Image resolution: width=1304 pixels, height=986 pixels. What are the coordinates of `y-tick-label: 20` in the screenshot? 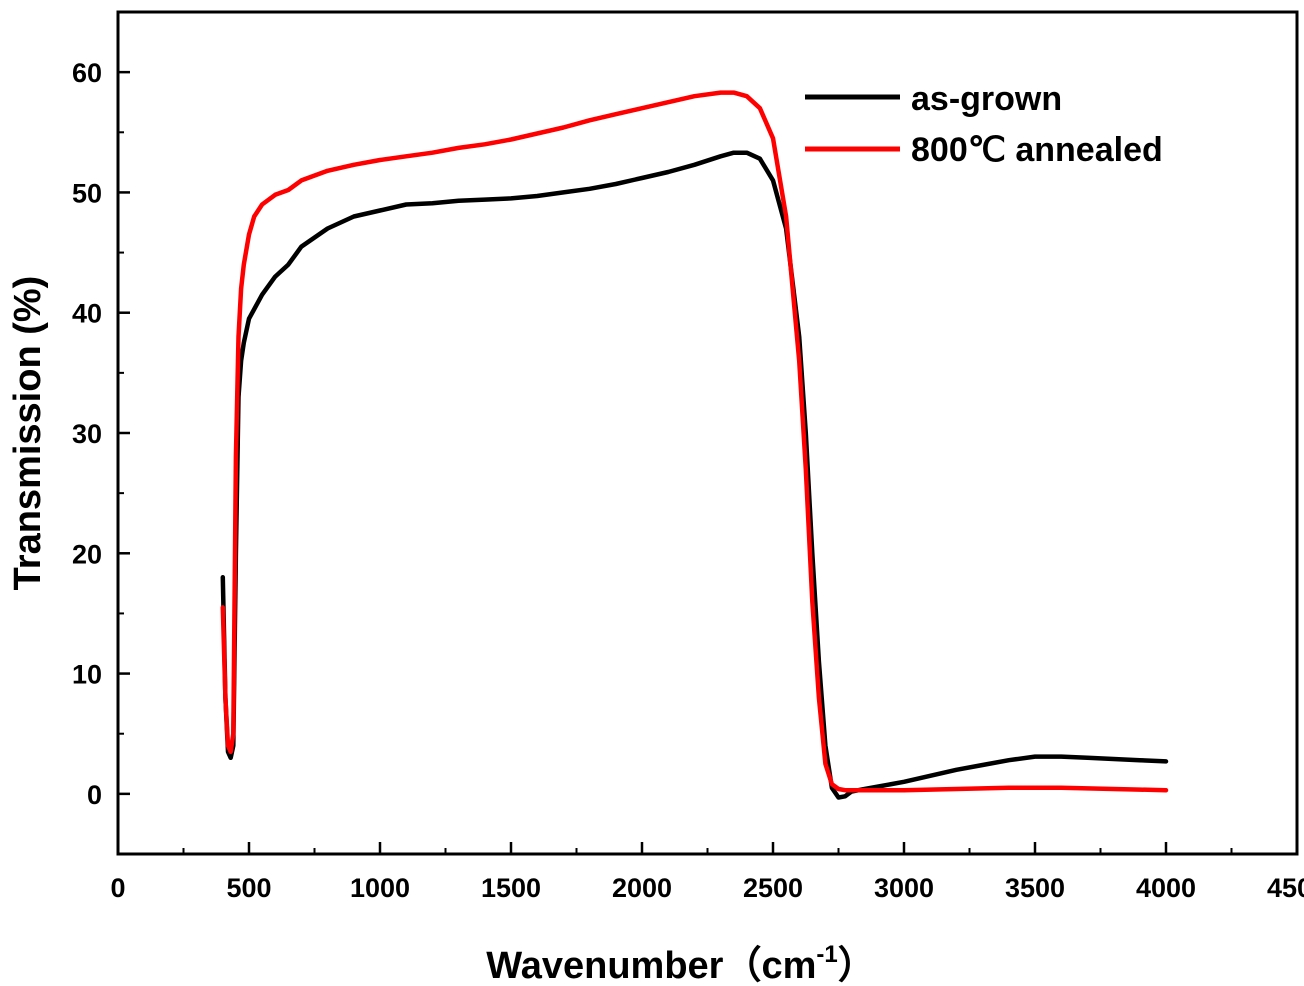 It's located at (87, 554).